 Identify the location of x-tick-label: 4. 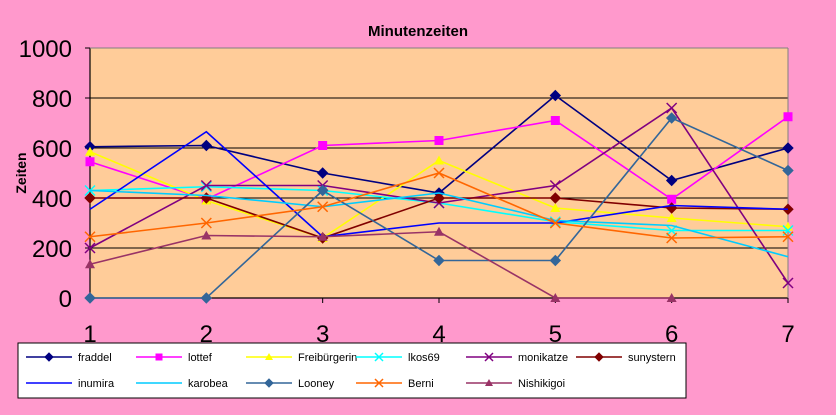
(438, 334).